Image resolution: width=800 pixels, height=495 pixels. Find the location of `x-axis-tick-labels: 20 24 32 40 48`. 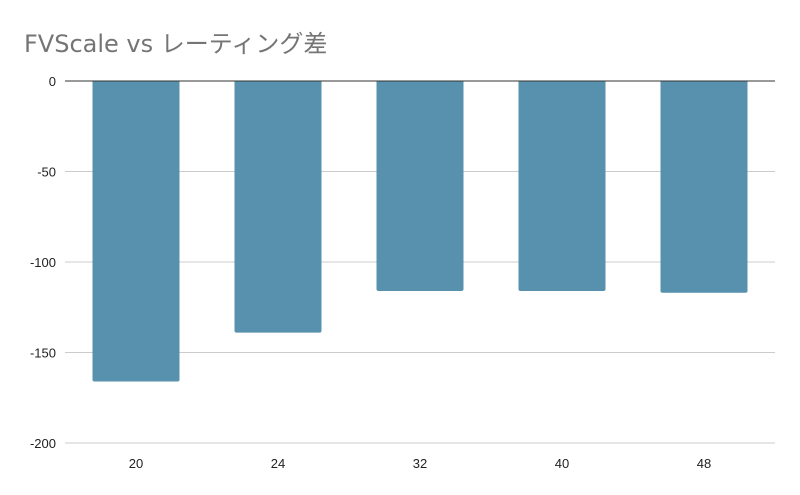

x-axis-tick-labels: 20 24 32 40 48 is located at coordinates (420, 463).